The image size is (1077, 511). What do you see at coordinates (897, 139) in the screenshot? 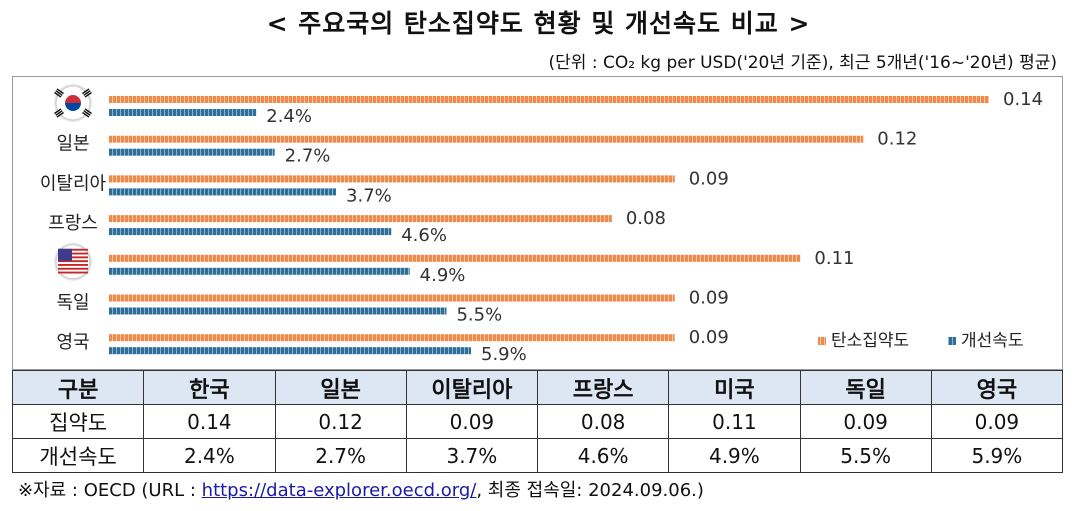
I see `intensity-value-label: 0.12` at bounding box center [897, 139].